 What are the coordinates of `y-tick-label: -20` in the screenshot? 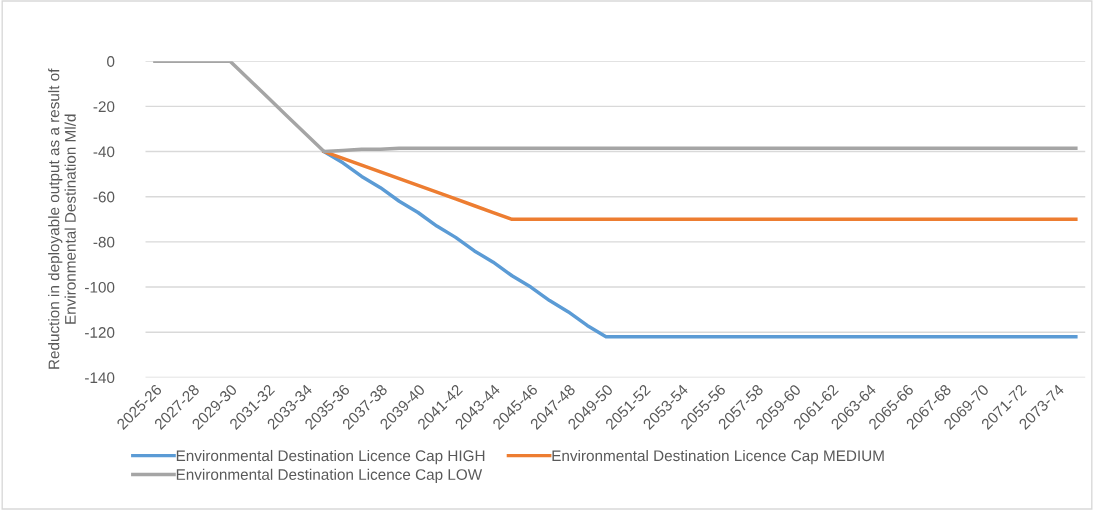 It's located at (104, 107).